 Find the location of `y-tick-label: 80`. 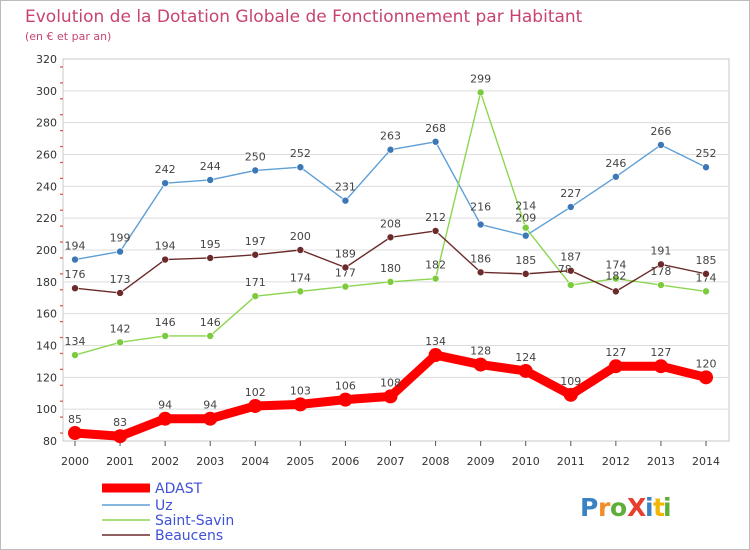

y-tick-label: 80 is located at coordinates (50, 441).